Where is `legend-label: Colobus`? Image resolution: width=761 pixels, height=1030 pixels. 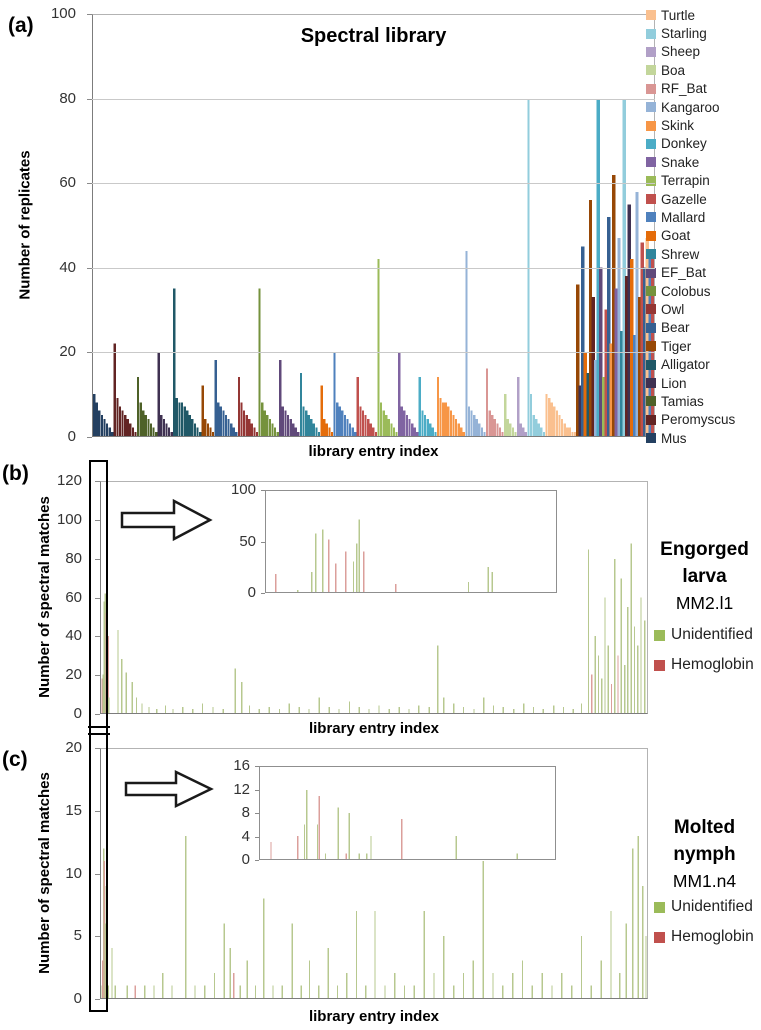
legend-label: Colobus is located at coordinates (686, 291).